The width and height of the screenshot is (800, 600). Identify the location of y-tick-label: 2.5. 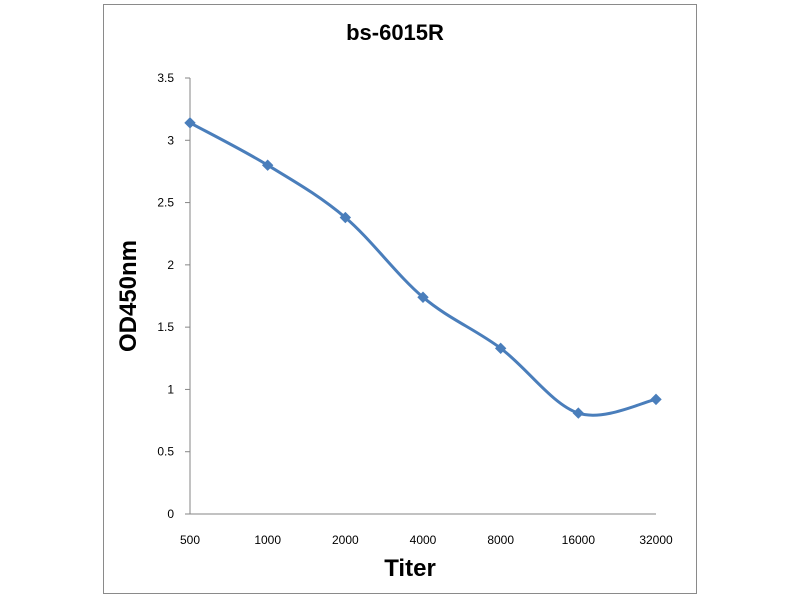
(165, 203).